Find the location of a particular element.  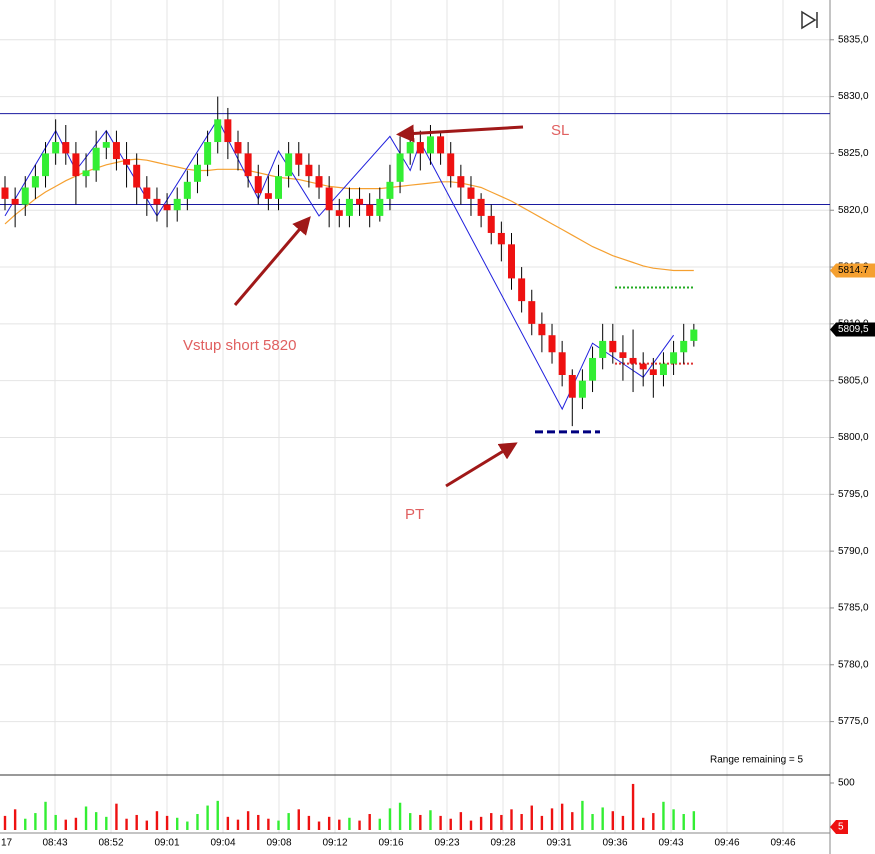

x-tick-label: 09:16 is located at coordinates (390, 843).